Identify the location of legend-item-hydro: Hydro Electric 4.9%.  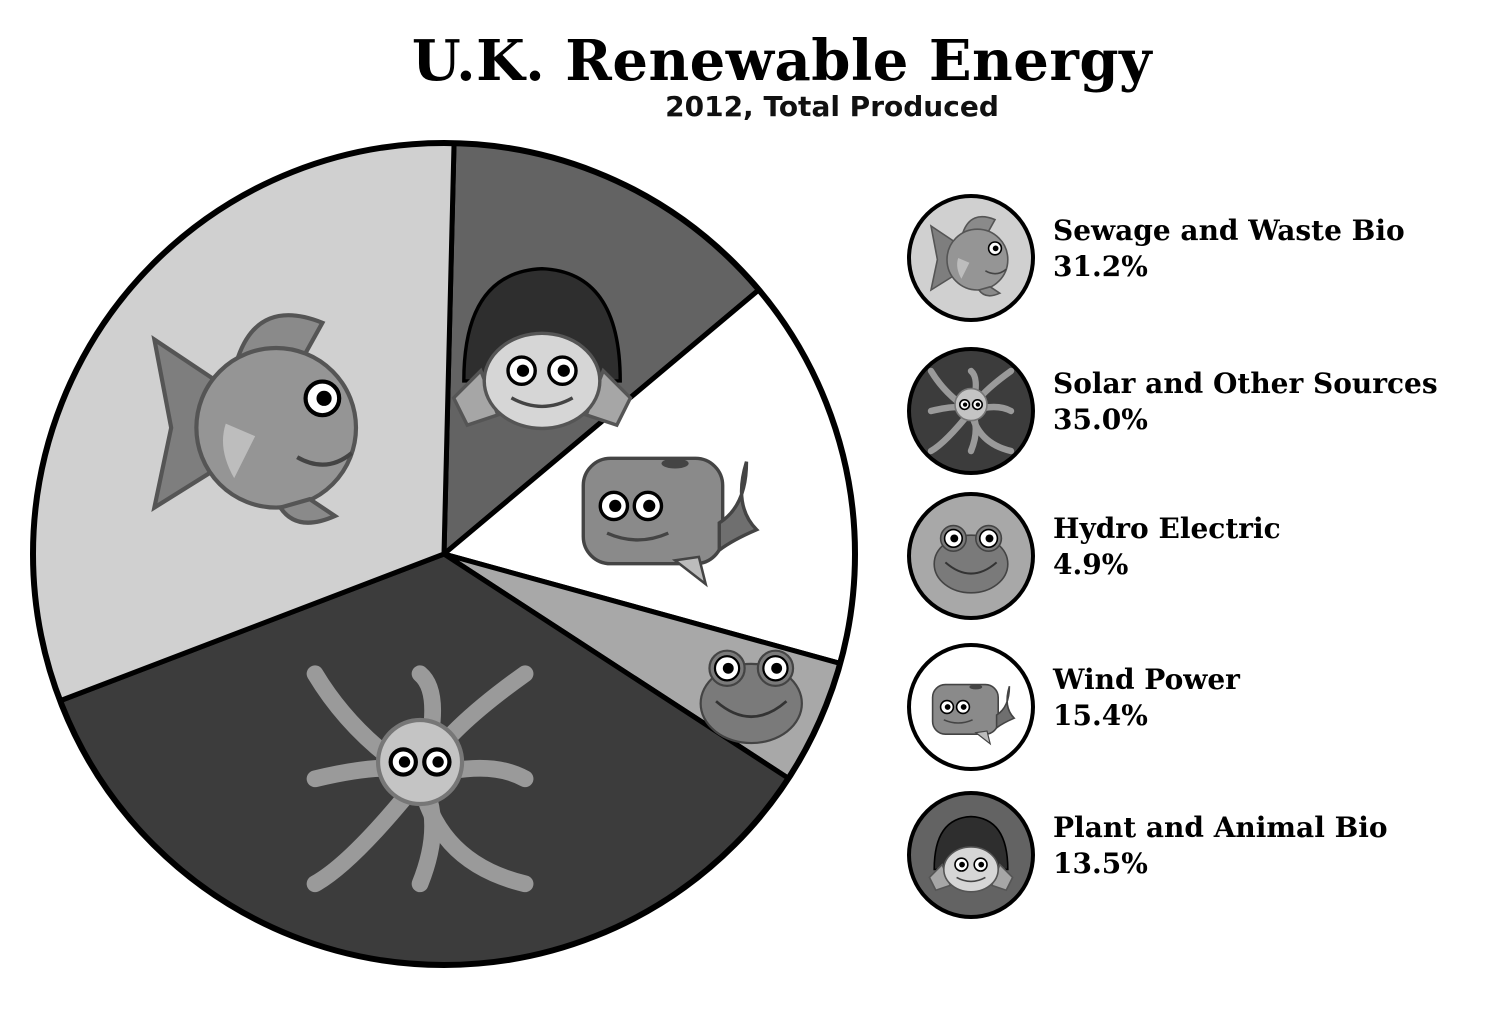
(1205, 557).